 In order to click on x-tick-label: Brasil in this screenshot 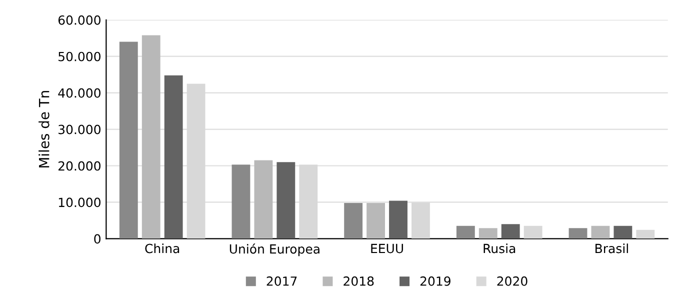, I will do `click(612, 249)`.